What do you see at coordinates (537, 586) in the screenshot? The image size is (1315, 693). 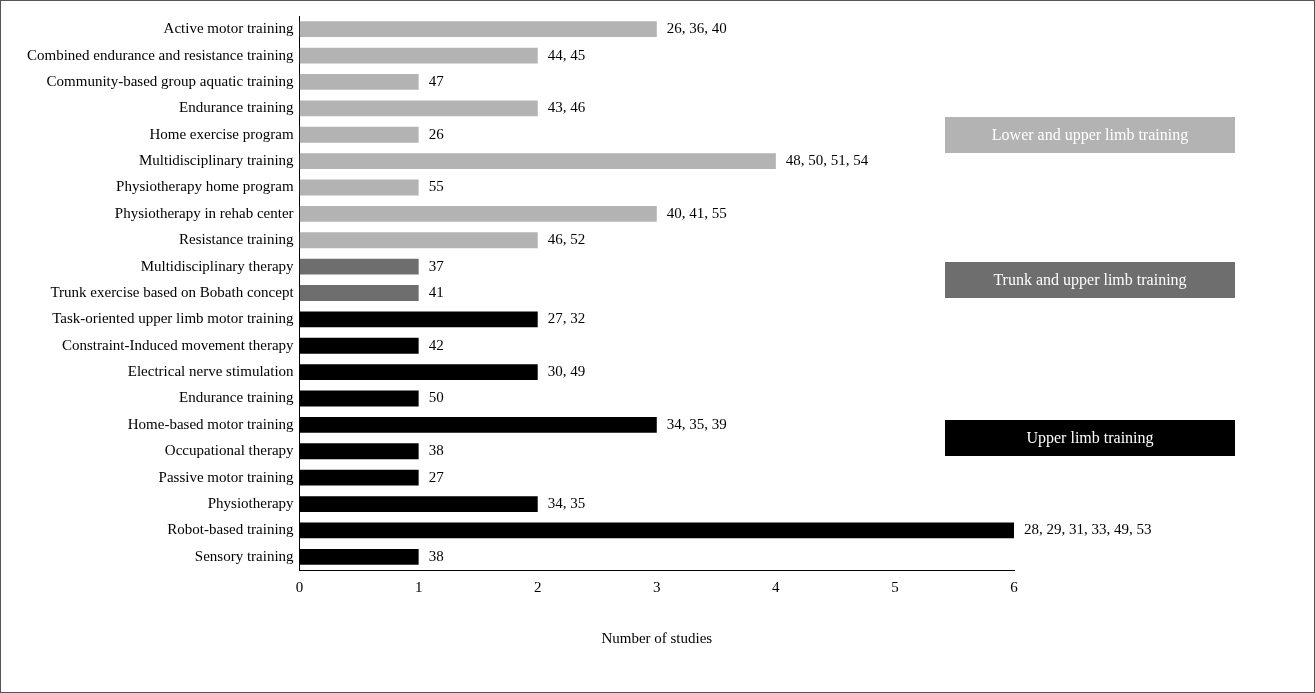 I see `x-tick-label: 2` at bounding box center [537, 586].